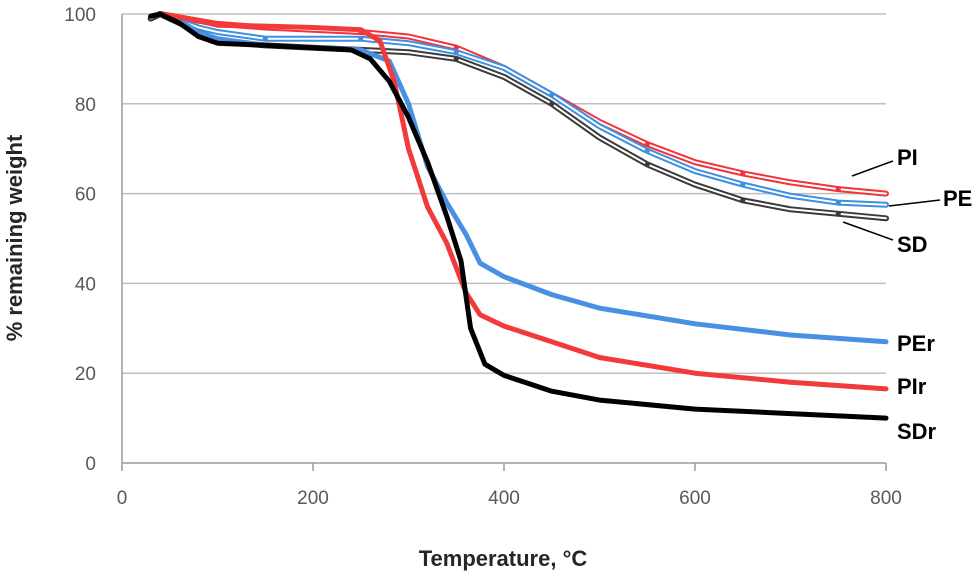  I want to click on y-tick-label: 80, so click(85, 105).